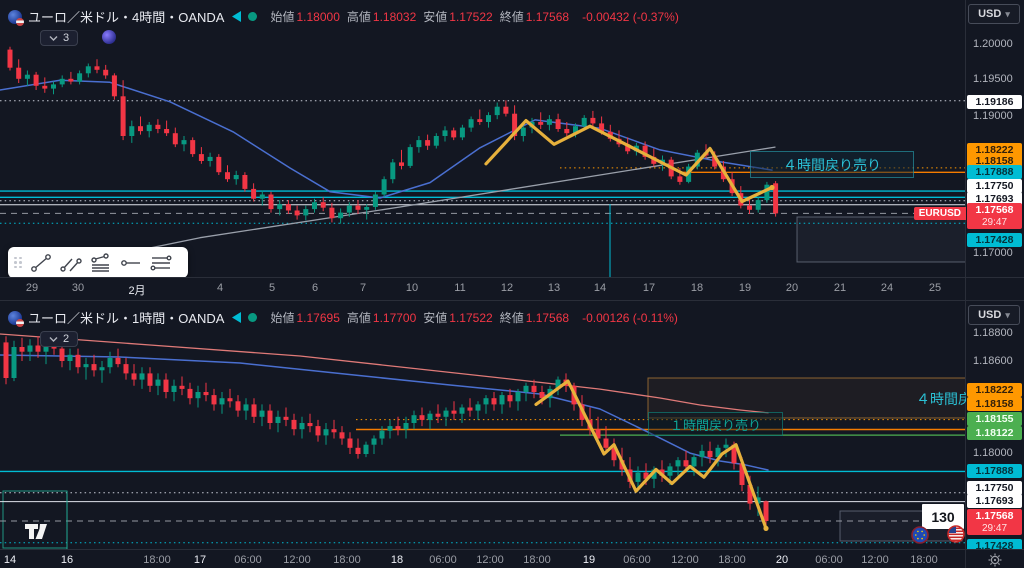  I want to click on time-tick: 25, so click(935, 288).